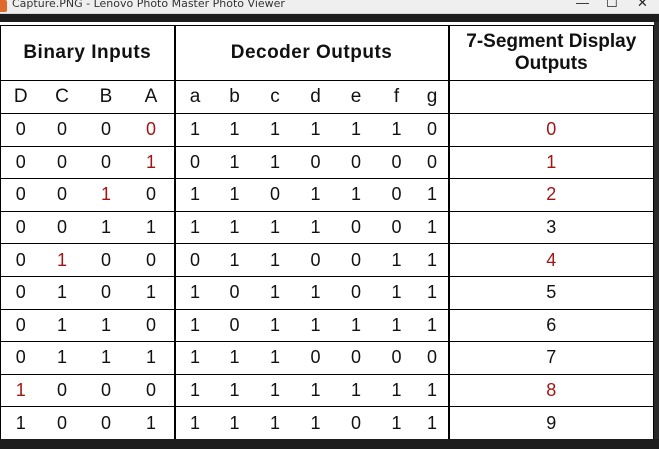 The height and width of the screenshot is (449, 659). What do you see at coordinates (106, 97) in the screenshot?
I see `column-header-b: B` at bounding box center [106, 97].